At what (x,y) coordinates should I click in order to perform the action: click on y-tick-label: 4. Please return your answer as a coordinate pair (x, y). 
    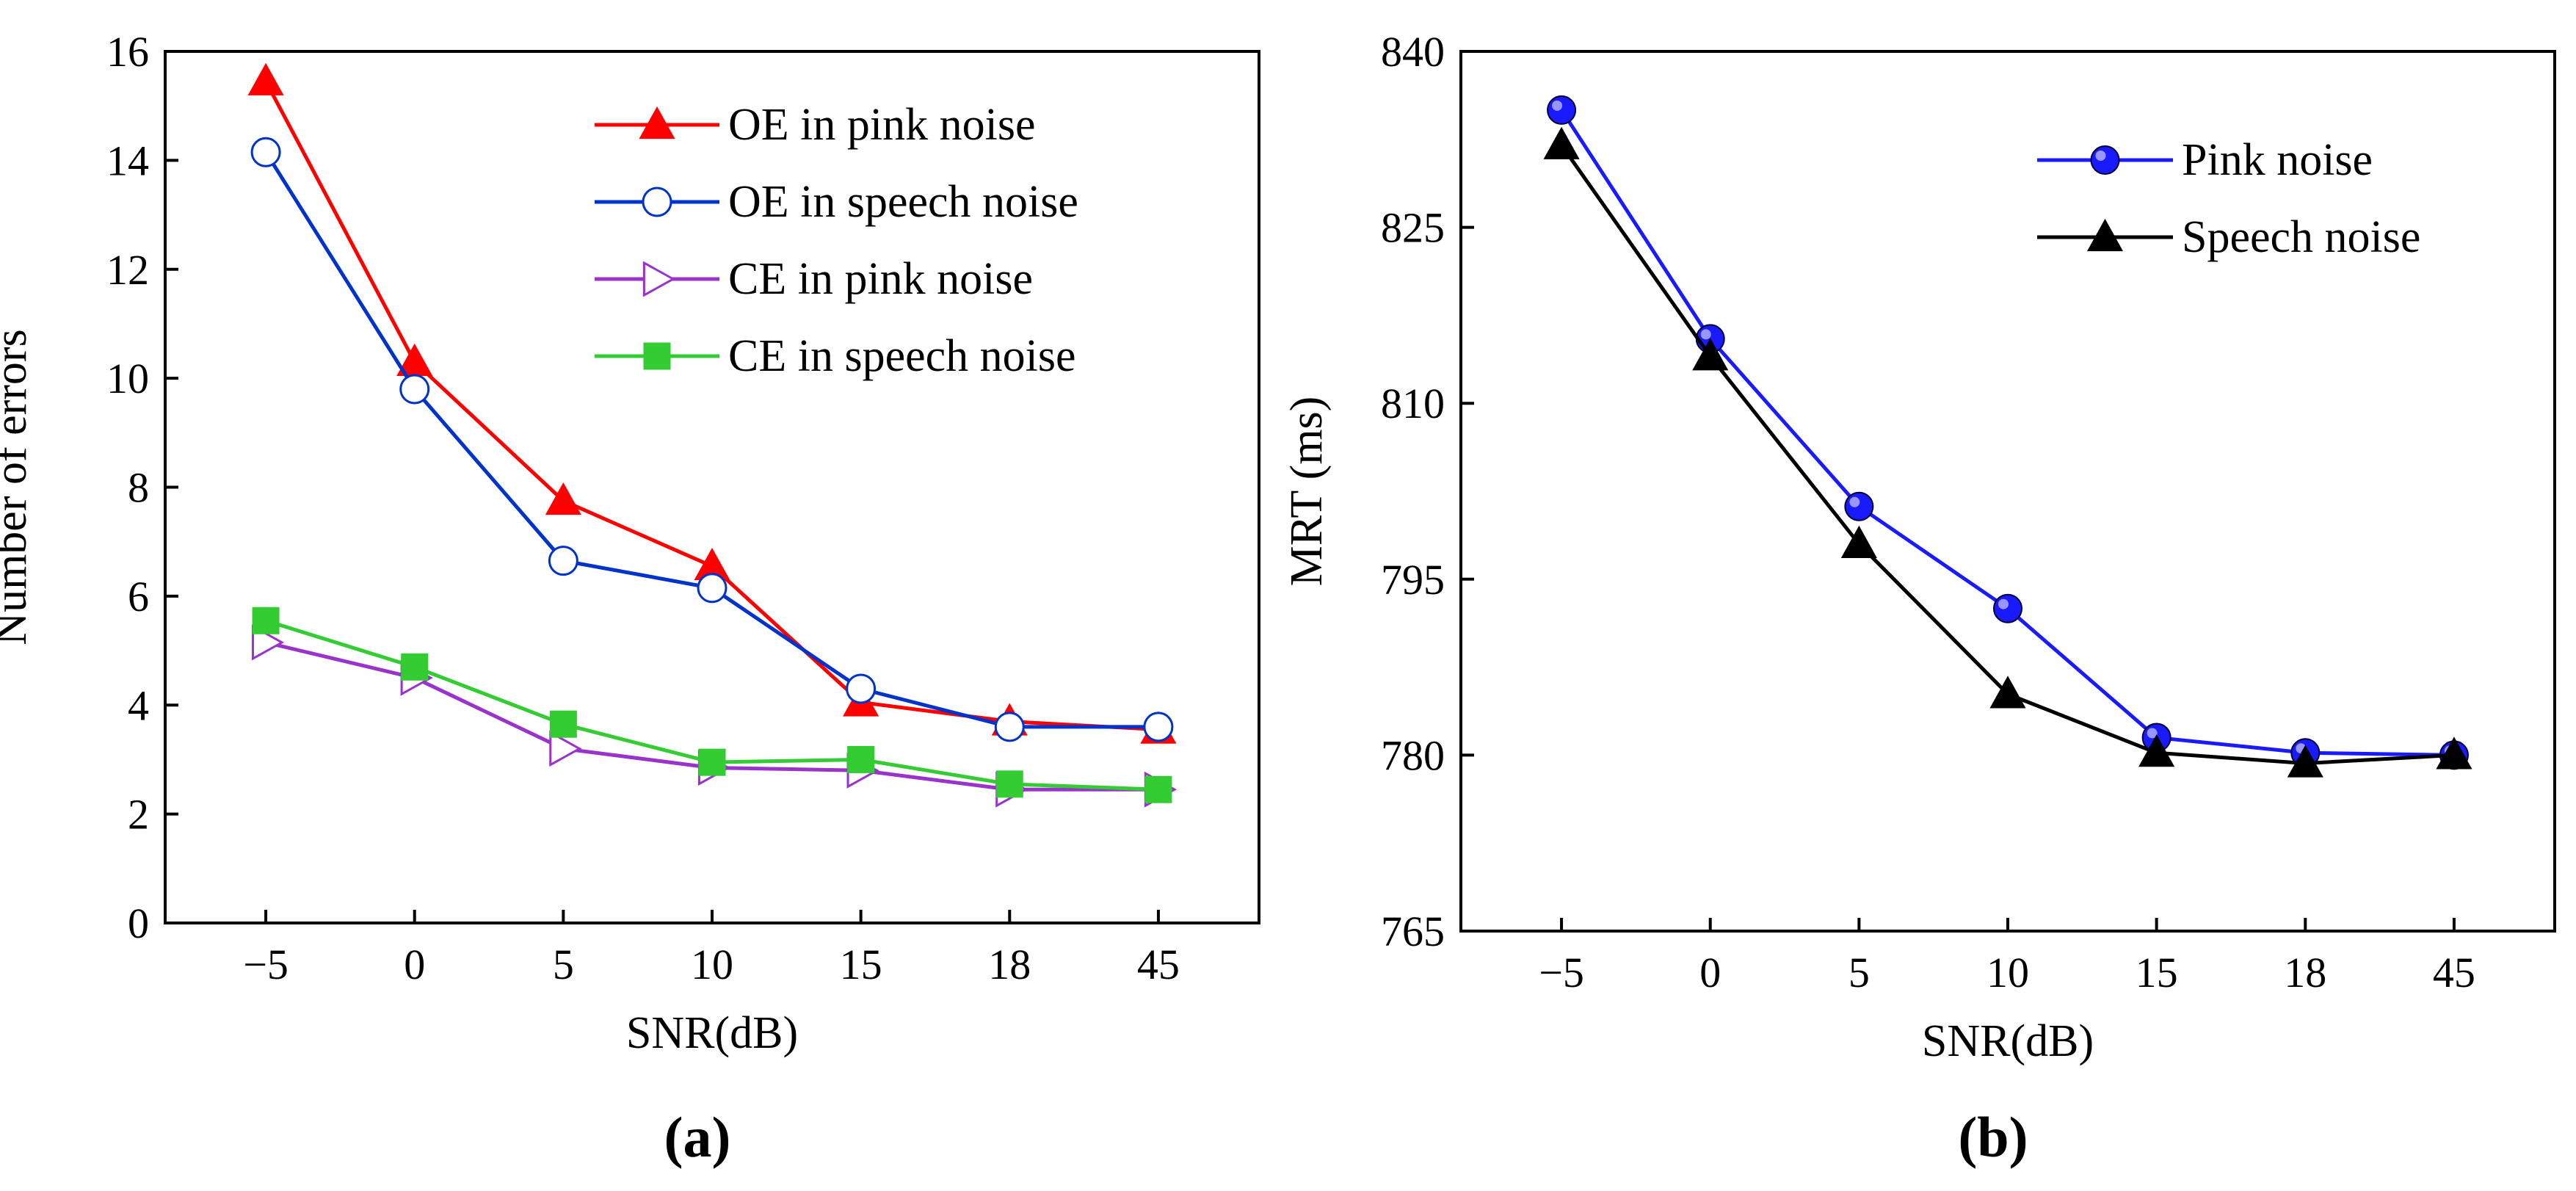
    Looking at the image, I should click on (139, 705).